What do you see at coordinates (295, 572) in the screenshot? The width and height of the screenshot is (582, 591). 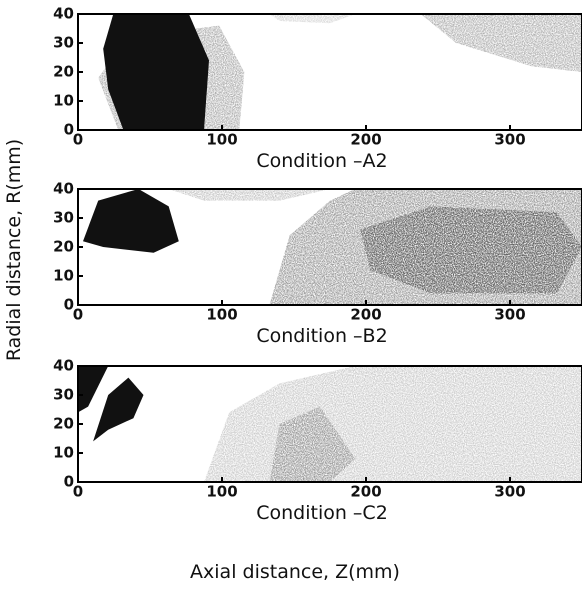 I see `x-axis-label: Axial distance, Z(mm)` at bounding box center [295, 572].